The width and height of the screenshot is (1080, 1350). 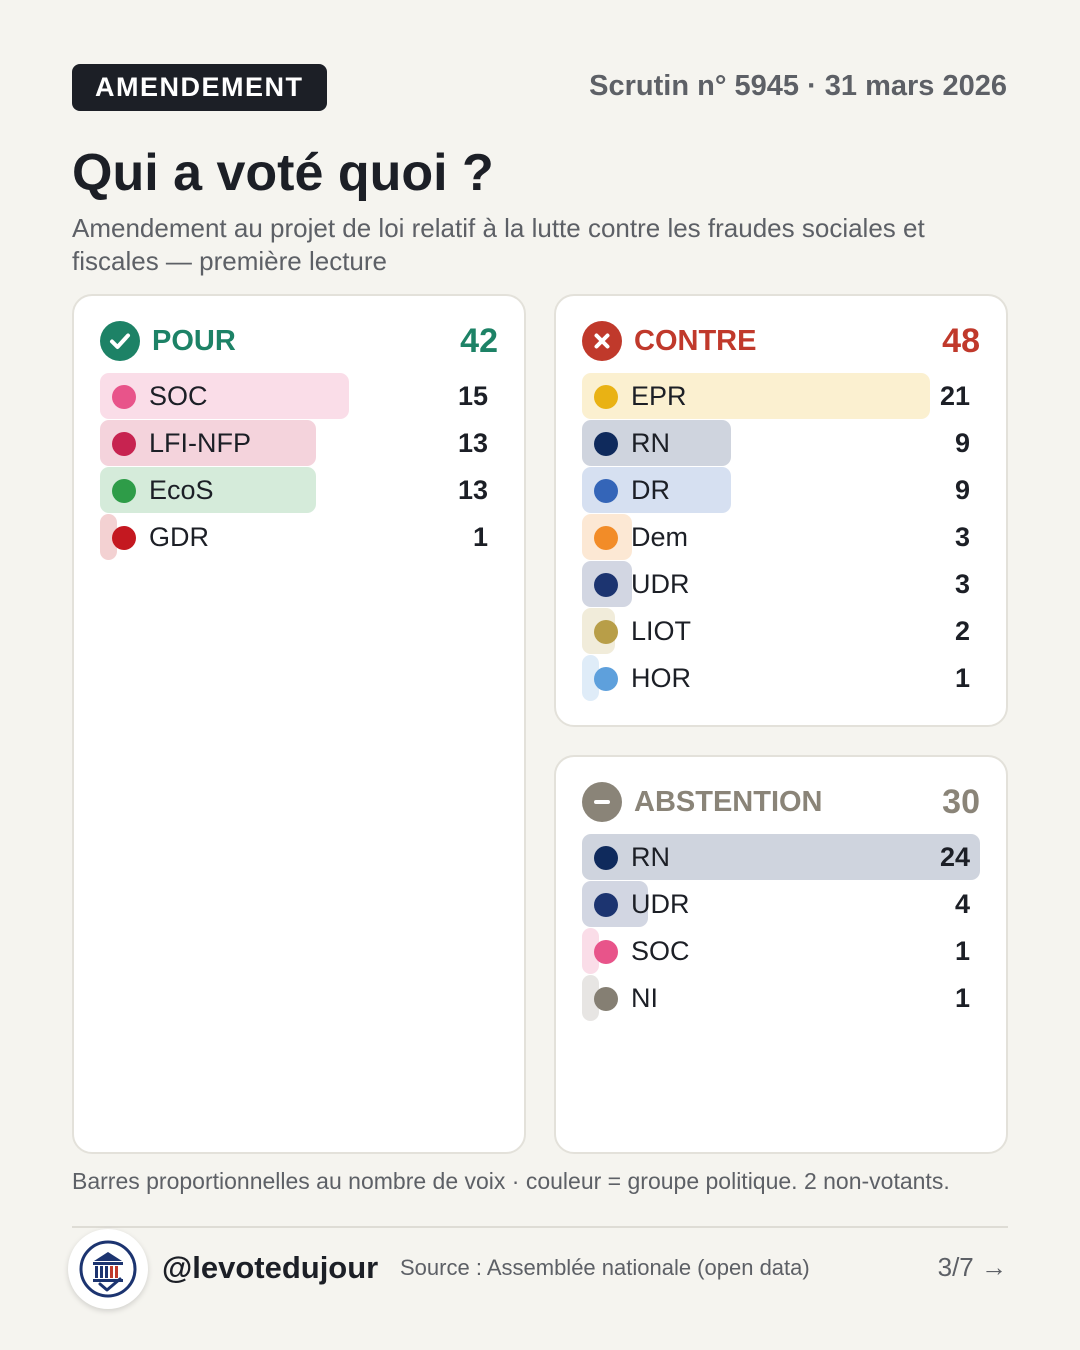 What do you see at coordinates (972, 1267) in the screenshot?
I see `page-indicator: 3/7 →` at bounding box center [972, 1267].